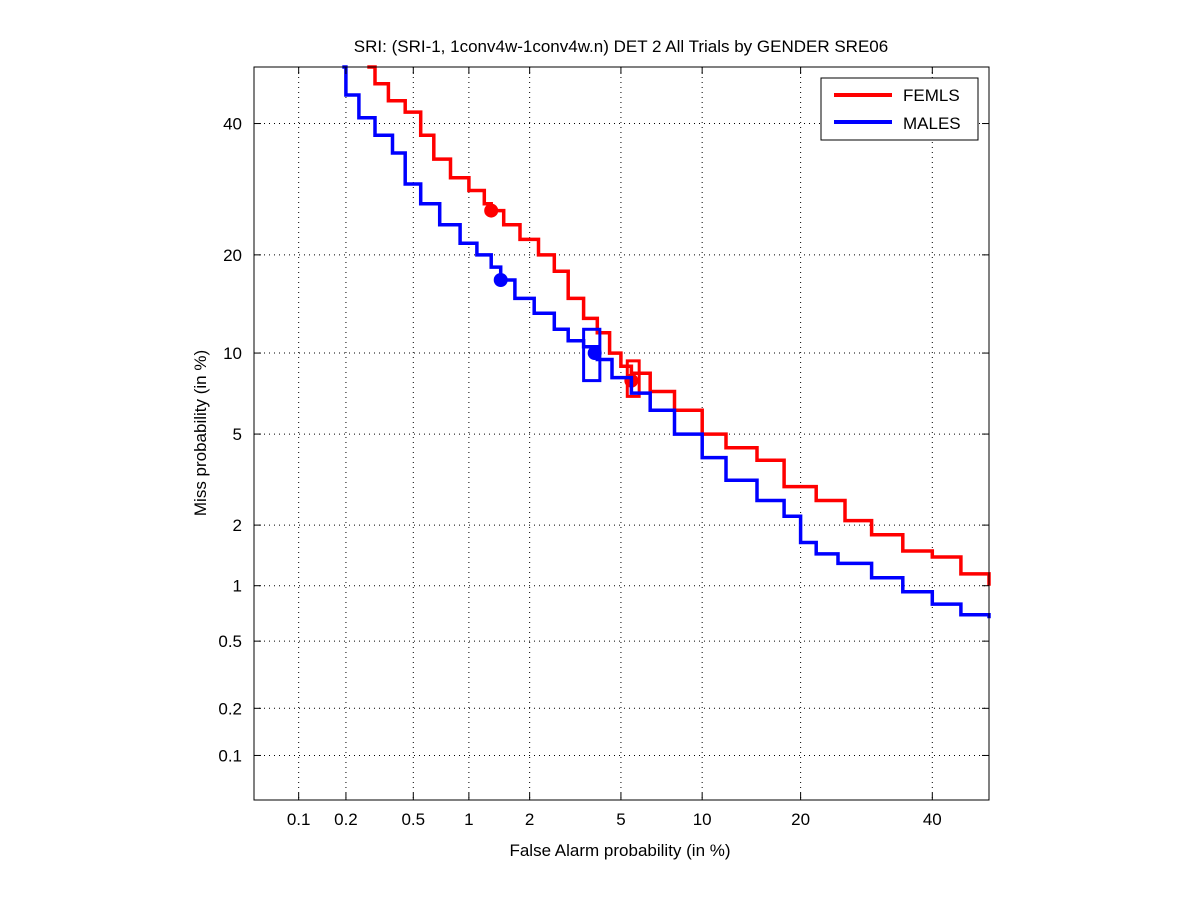 The height and width of the screenshot is (900, 1201). I want to click on x-tick-label: 0.2, so click(346, 819).